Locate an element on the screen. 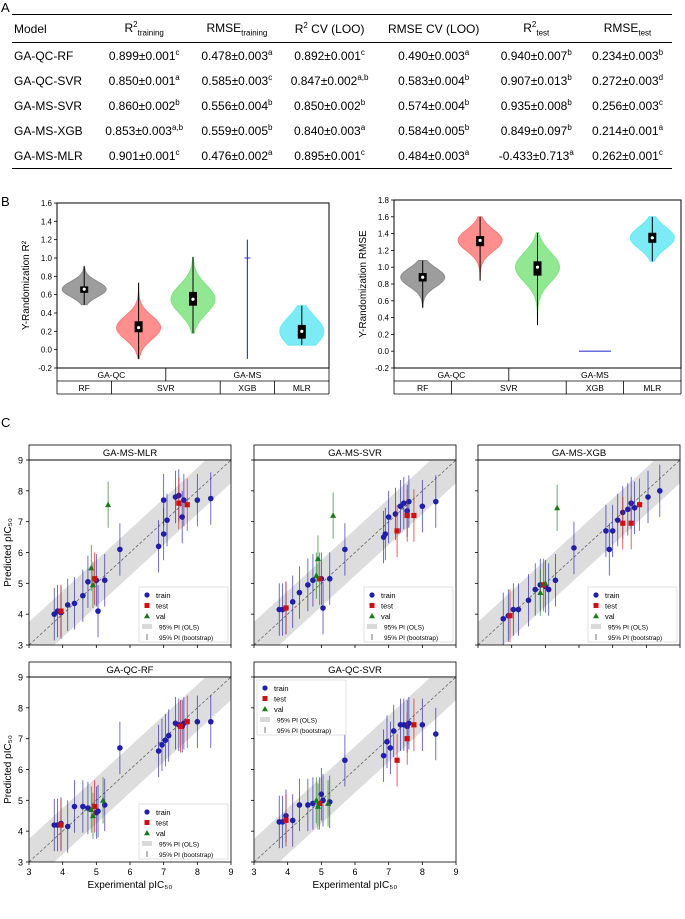 This screenshot has height=919, width=685. legend-swatch-test is located at coordinates (372, 605).